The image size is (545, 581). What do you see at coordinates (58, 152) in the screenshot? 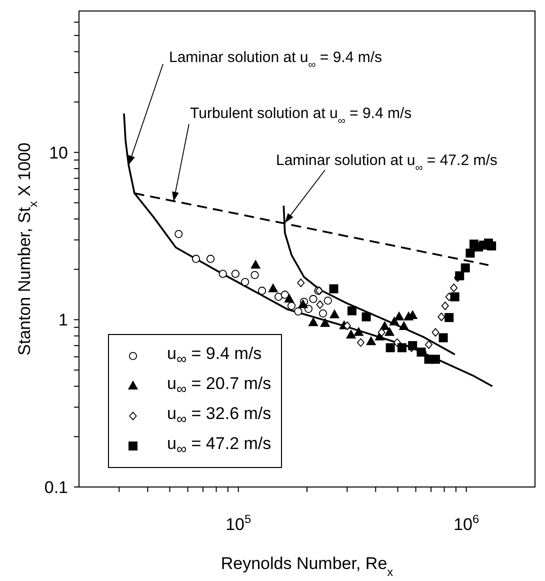
I see `y-tick-label: 10` at bounding box center [58, 152].